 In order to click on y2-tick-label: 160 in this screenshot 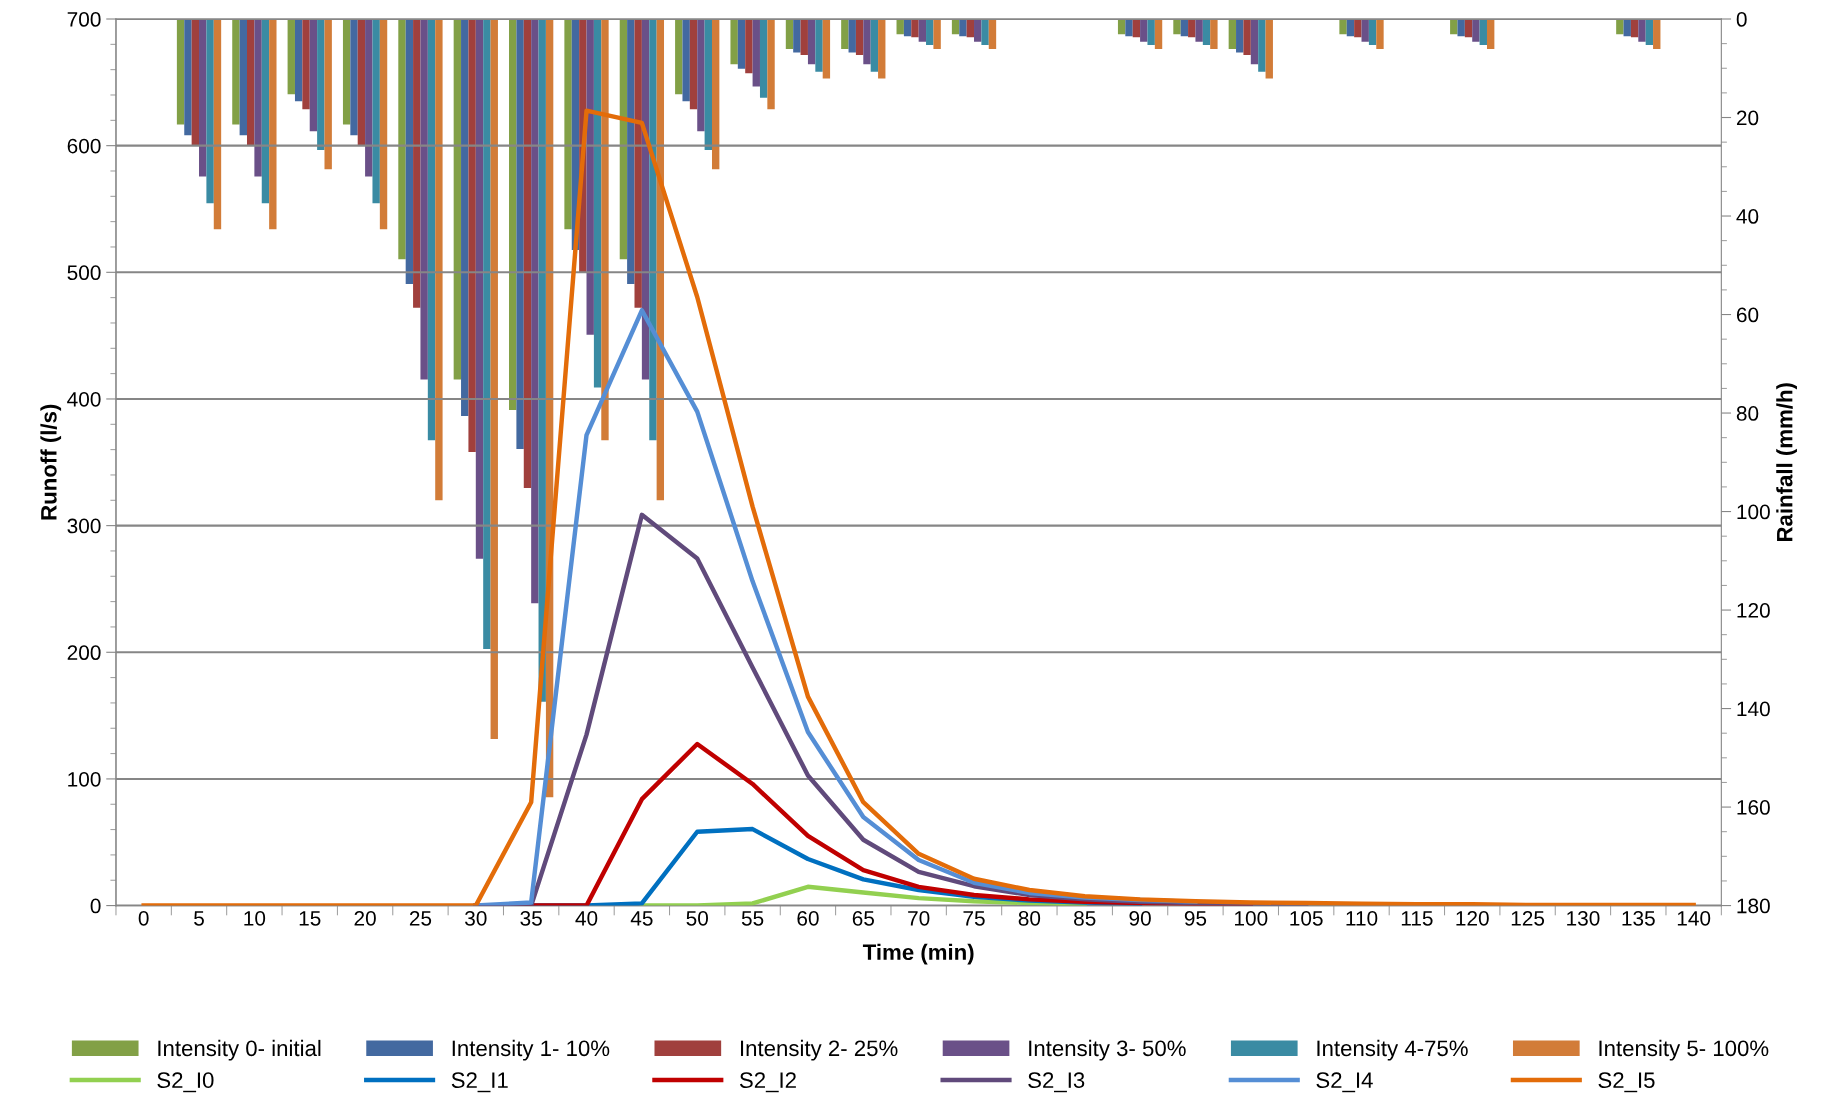, I will do `click(1753, 807)`.